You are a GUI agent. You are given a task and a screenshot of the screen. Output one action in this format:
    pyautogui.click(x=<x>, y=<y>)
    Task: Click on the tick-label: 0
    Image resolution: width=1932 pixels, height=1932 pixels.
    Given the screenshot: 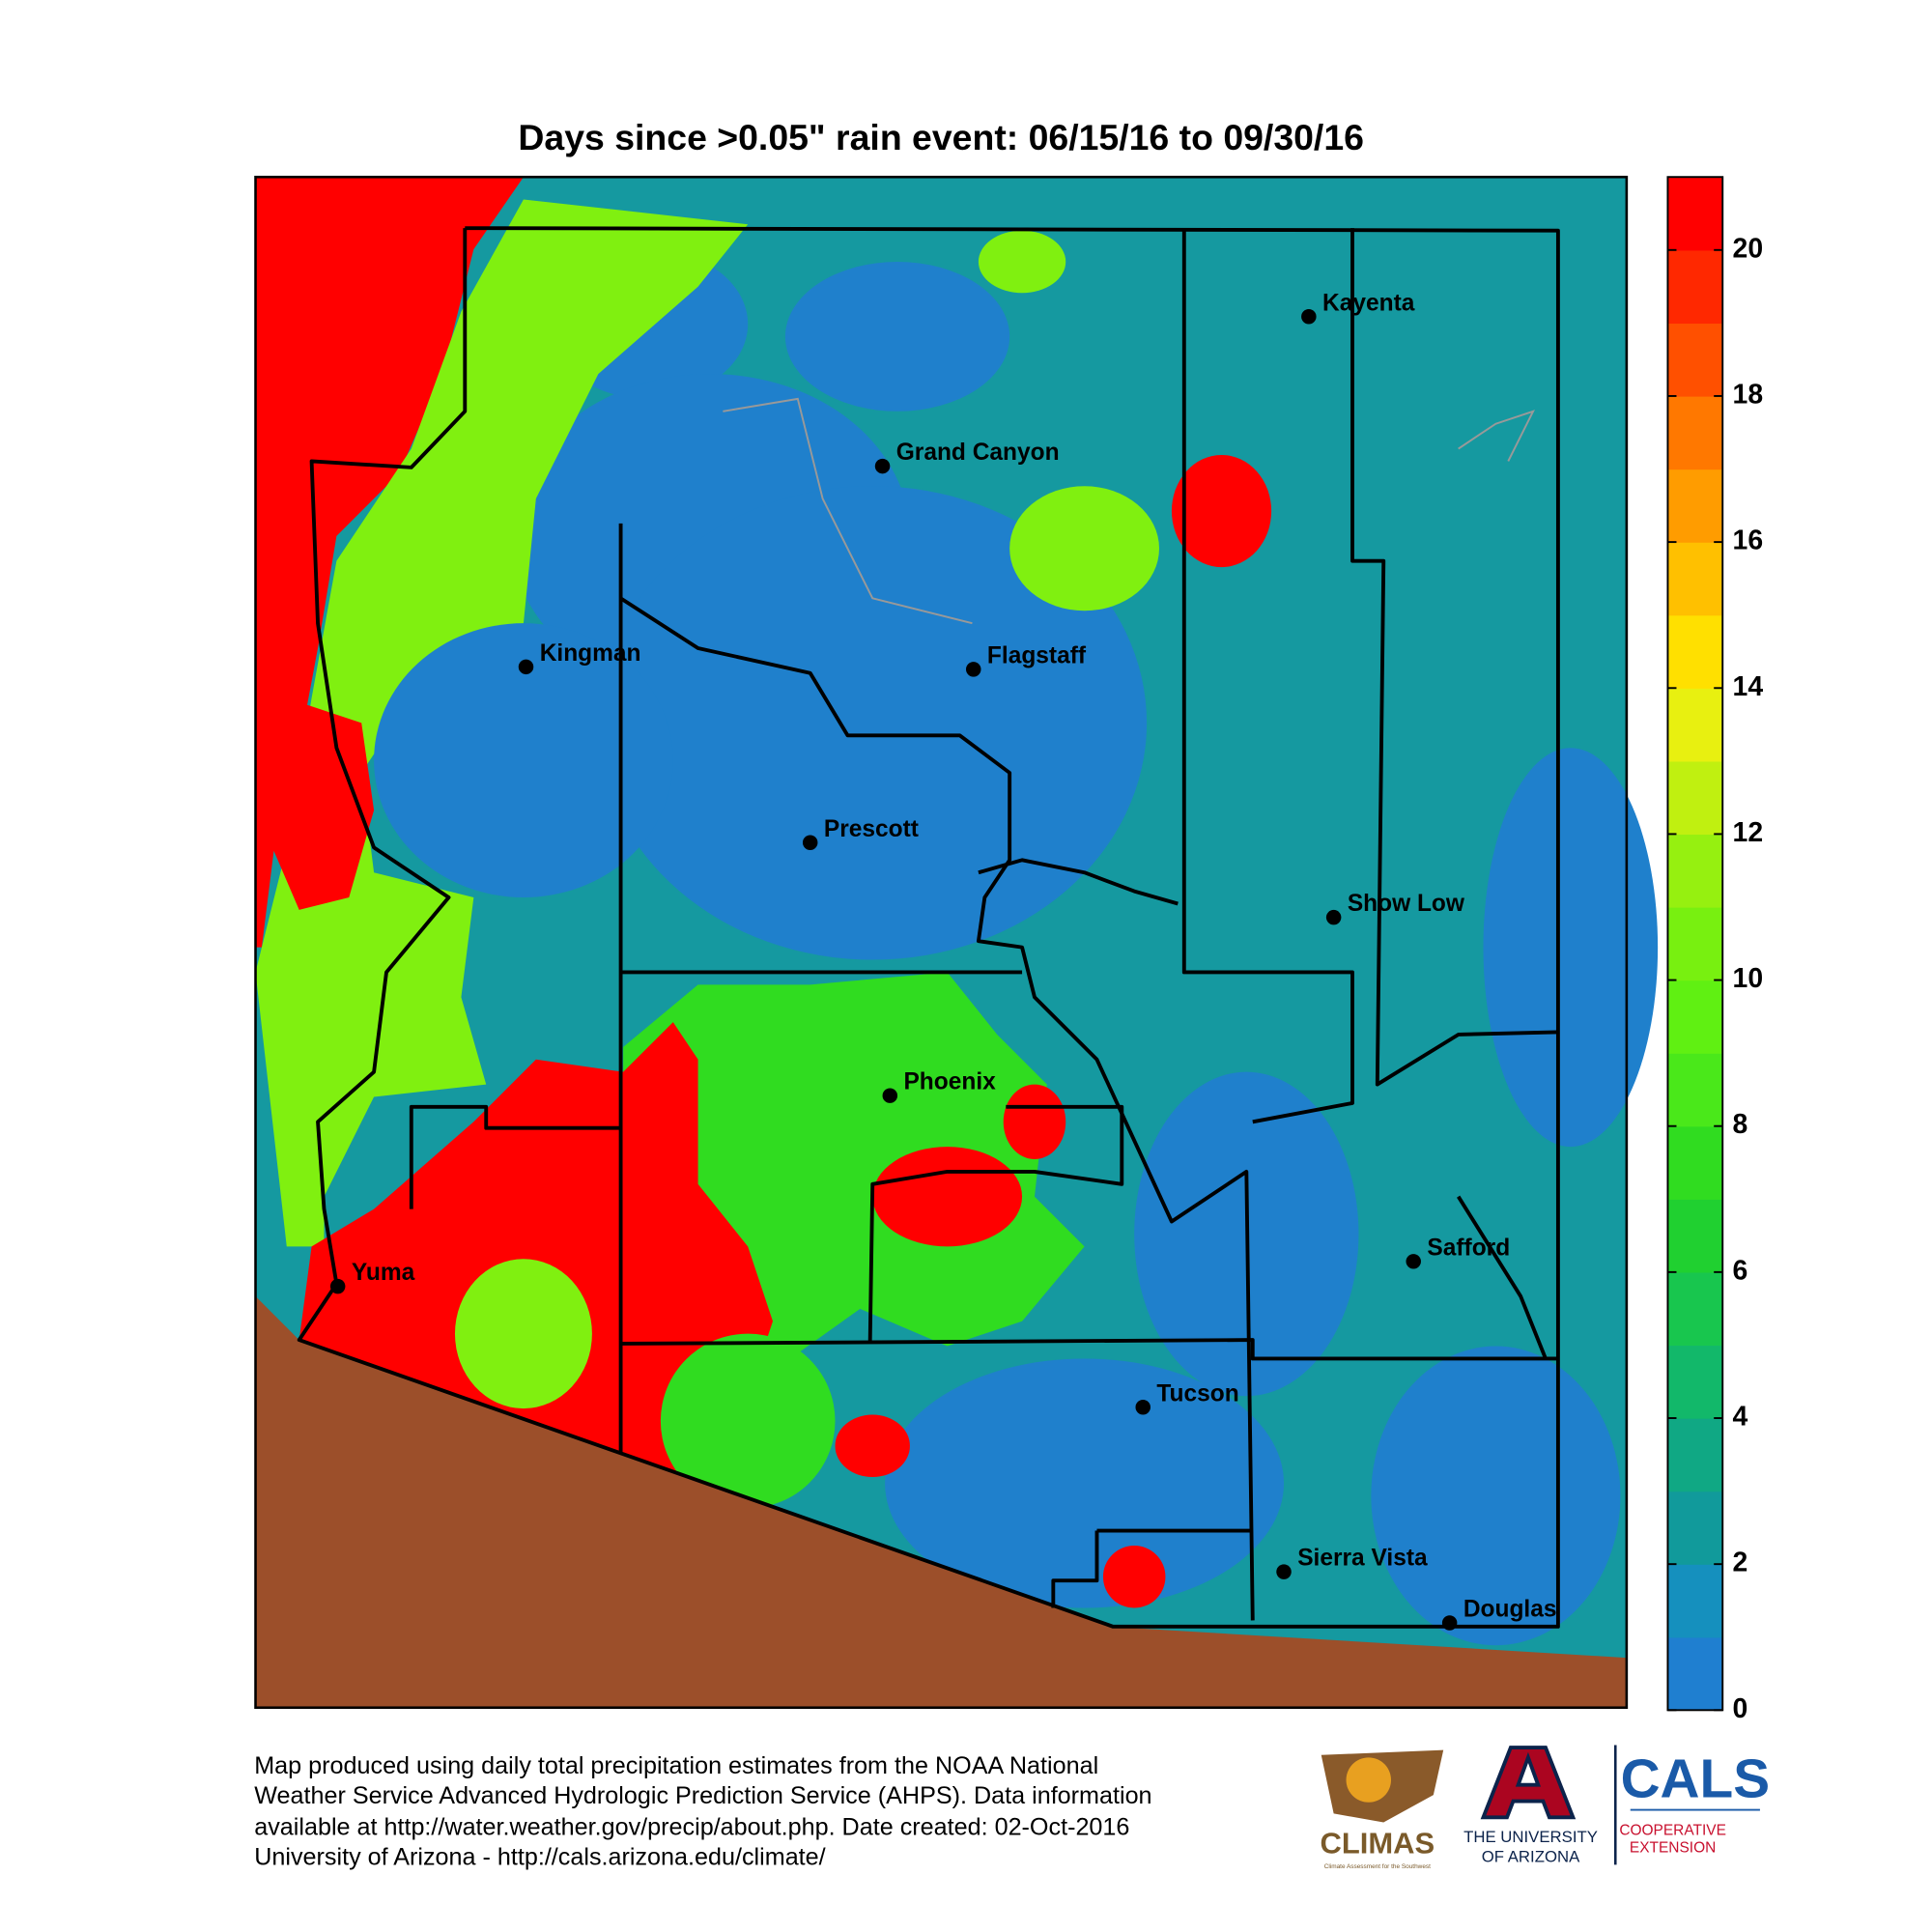 What is the action you would take?
    pyautogui.click(x=1740, y=1708)
    